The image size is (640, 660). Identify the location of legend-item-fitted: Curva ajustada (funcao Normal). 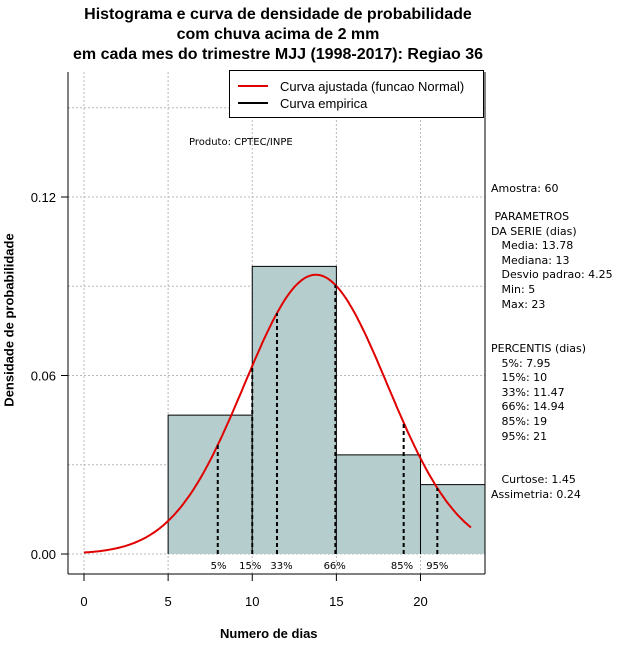
(351, 86).